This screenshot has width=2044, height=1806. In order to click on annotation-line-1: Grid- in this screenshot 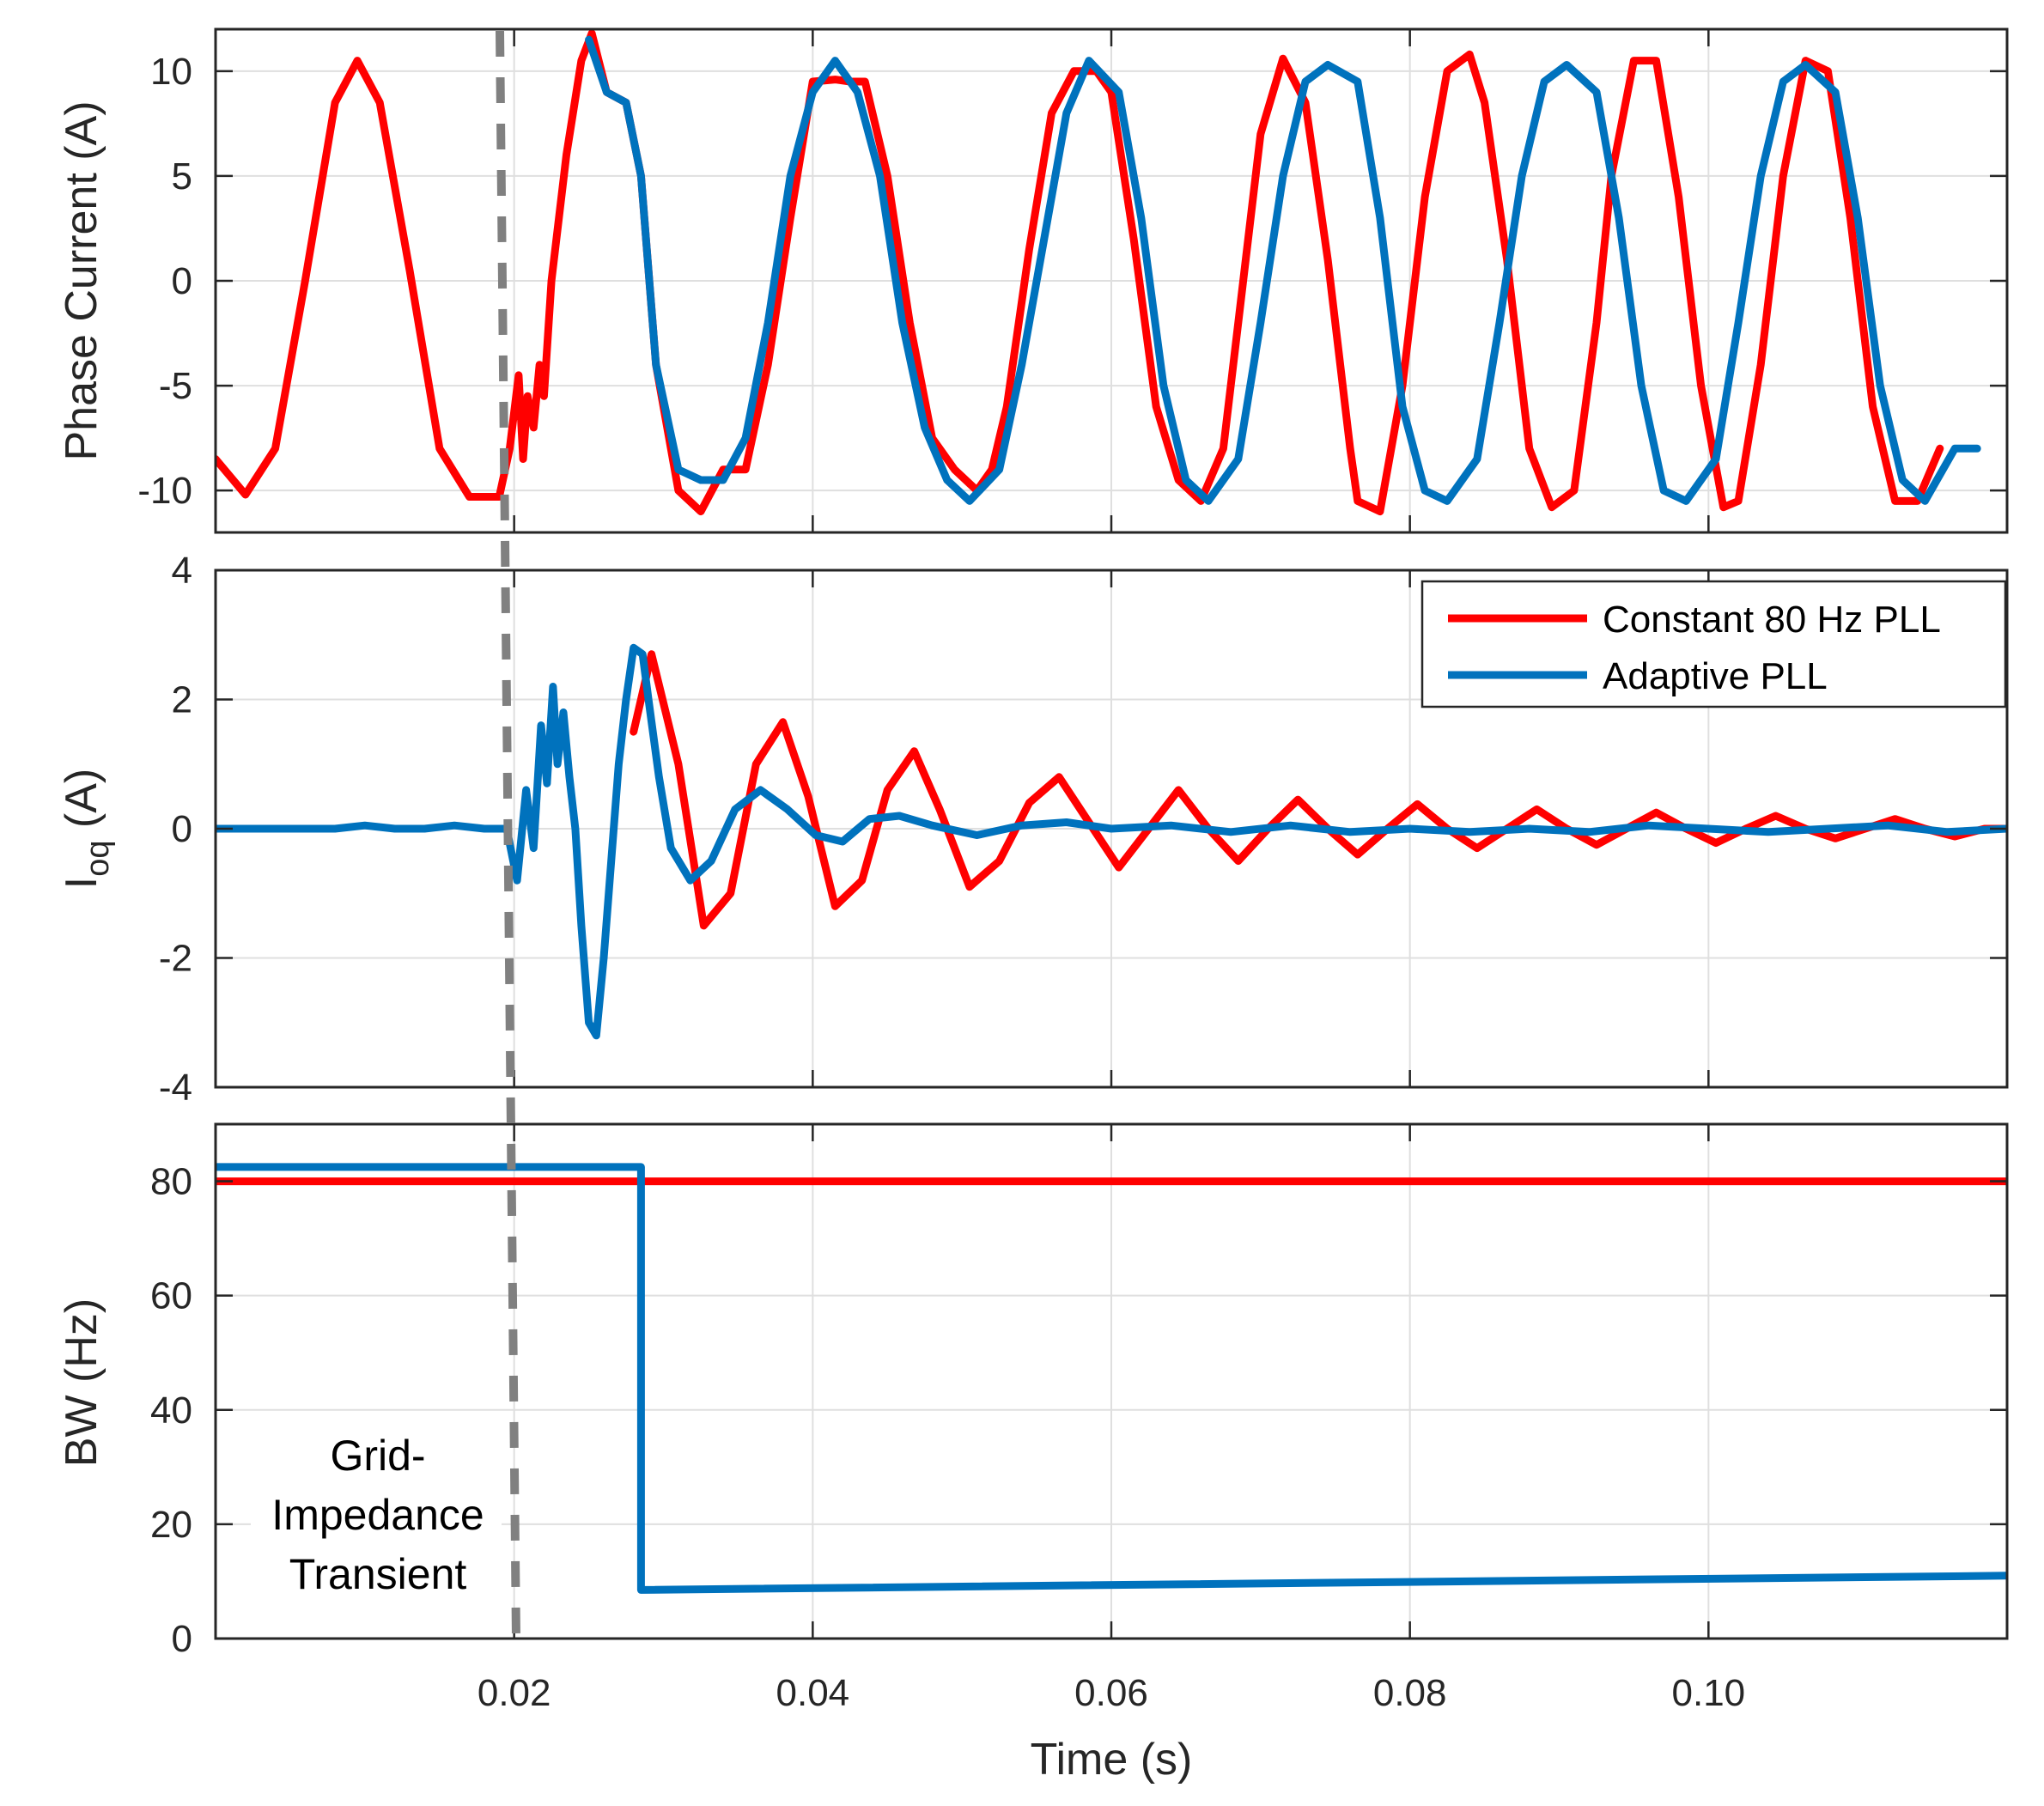, I will do `click(377, 1456)`.